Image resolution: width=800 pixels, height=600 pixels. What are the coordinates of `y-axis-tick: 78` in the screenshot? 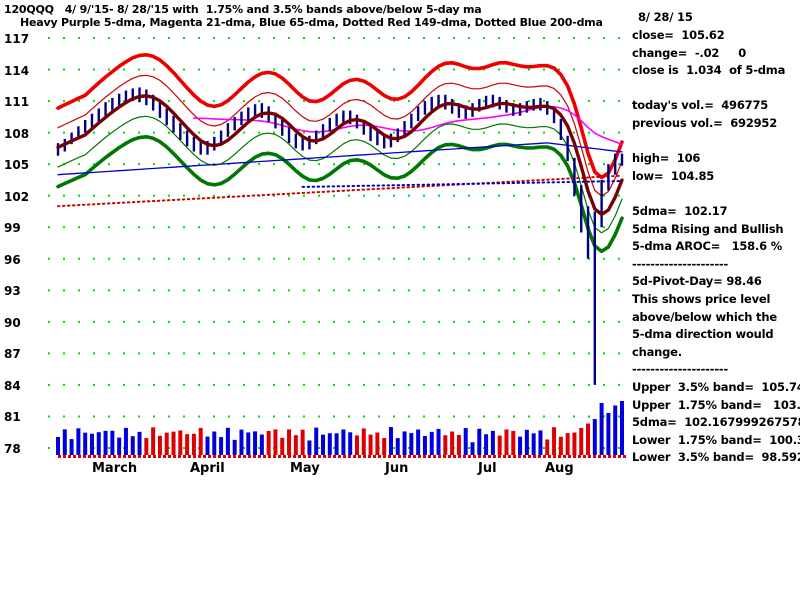 It's located at (12, 449).